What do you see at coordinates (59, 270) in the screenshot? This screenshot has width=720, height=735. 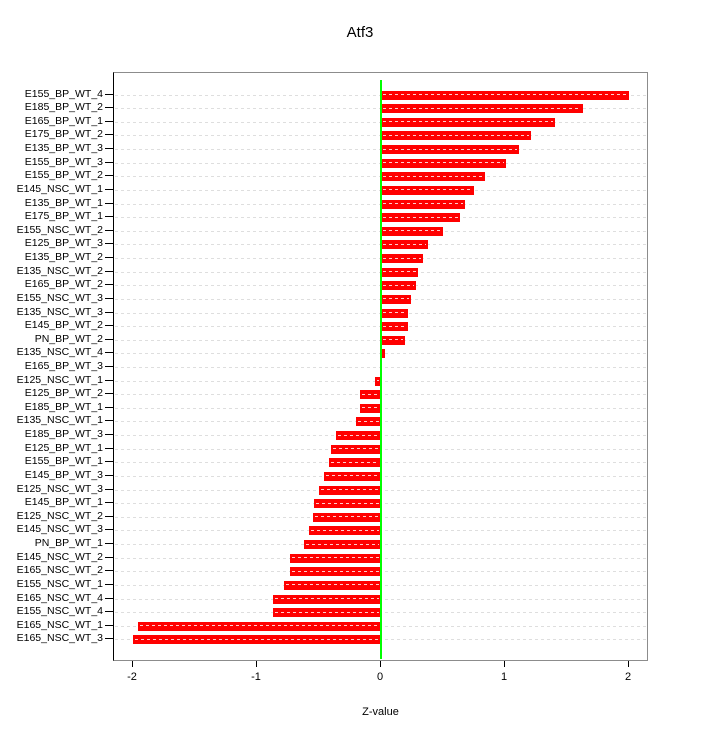 I see `y-tick-label: E135_NSC_WT_2` at bounding box center [59, 270].